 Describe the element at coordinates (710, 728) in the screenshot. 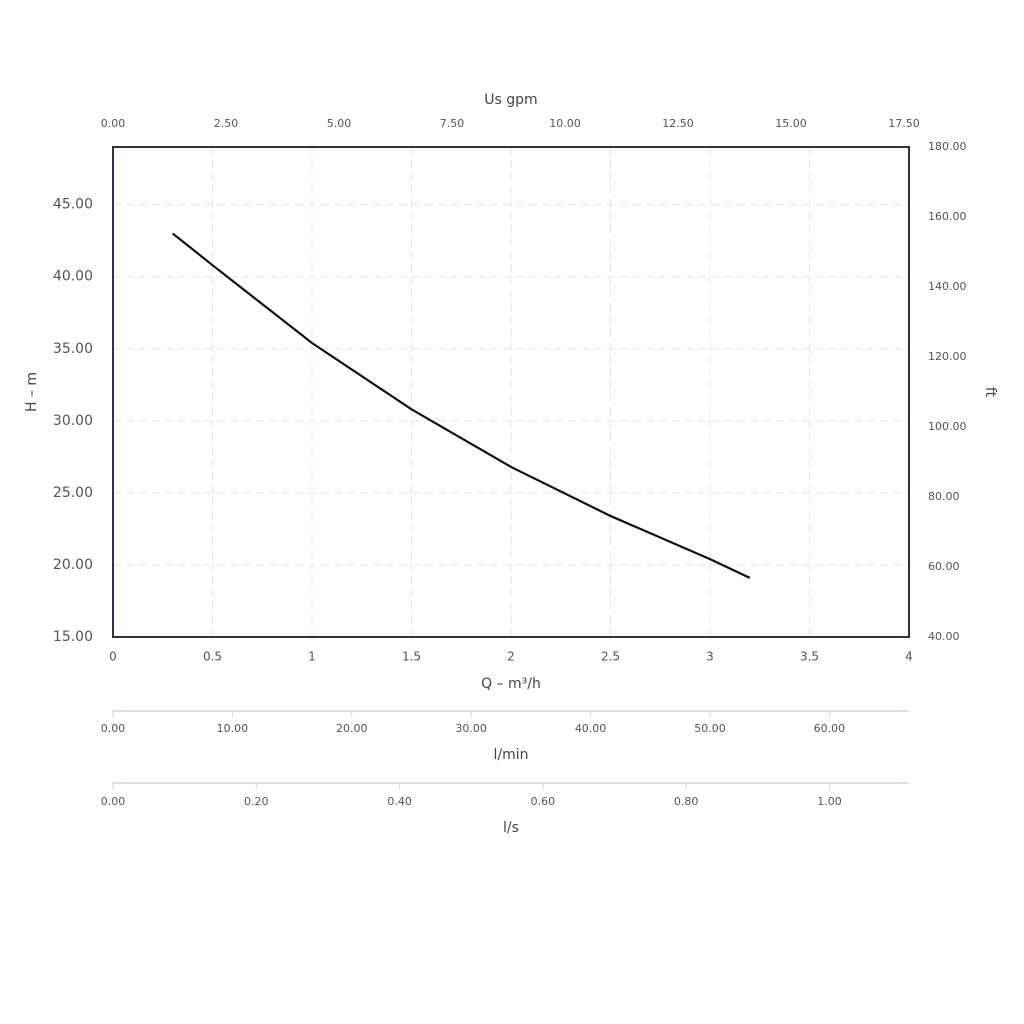

I see `axis-tick-label: 50.00` at that location.